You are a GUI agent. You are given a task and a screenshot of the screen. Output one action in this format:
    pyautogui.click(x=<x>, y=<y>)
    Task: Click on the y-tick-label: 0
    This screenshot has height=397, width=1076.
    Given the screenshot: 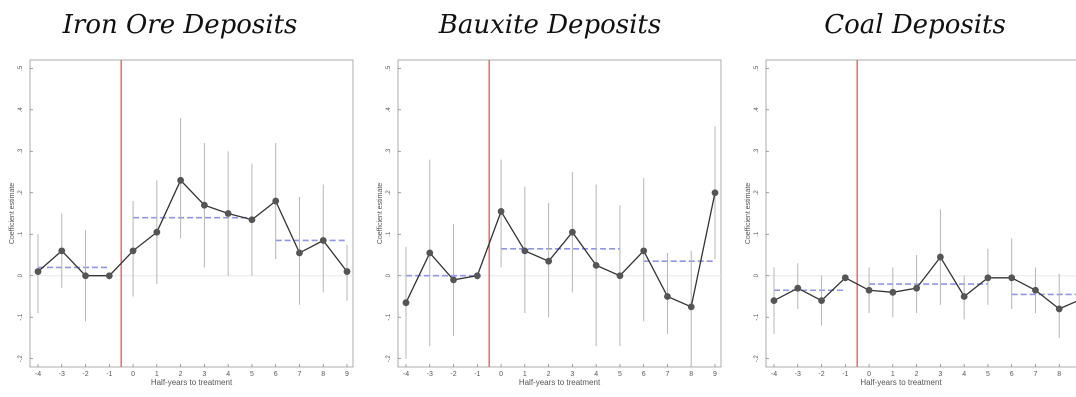 What is the action you would take?
    pyautogui.click(x=389, y=275)
    